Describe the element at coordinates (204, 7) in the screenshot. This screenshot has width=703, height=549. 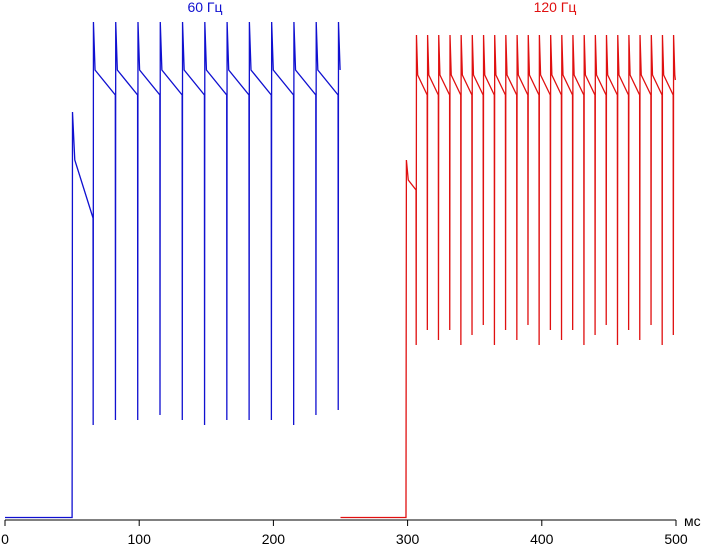
I see `series-label: 60 Гц` at that location.